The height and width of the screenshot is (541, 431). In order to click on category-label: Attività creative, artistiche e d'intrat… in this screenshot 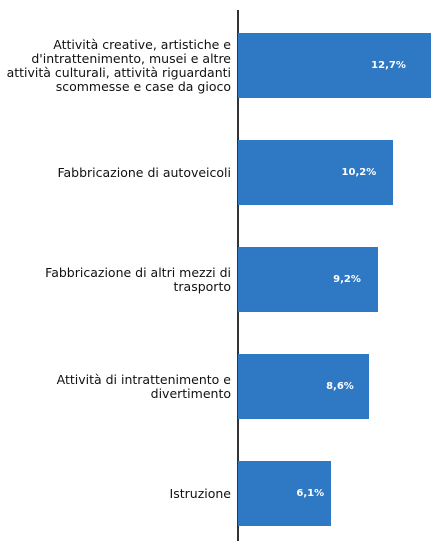, I will do `click(118, 65)`.